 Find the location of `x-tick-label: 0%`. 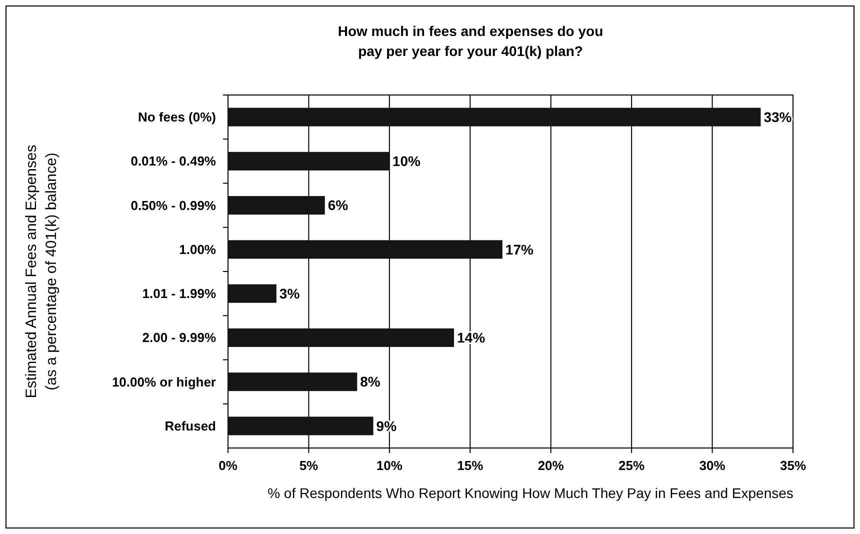

x-tick-label: 0% is located at coordinates (228, 465).